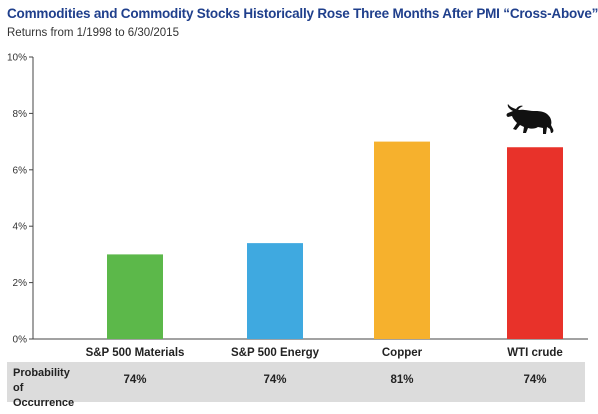 The height and width of the screenshot is (414, 598). I want to click on y-tick-label: 6%, so click(20, 170).